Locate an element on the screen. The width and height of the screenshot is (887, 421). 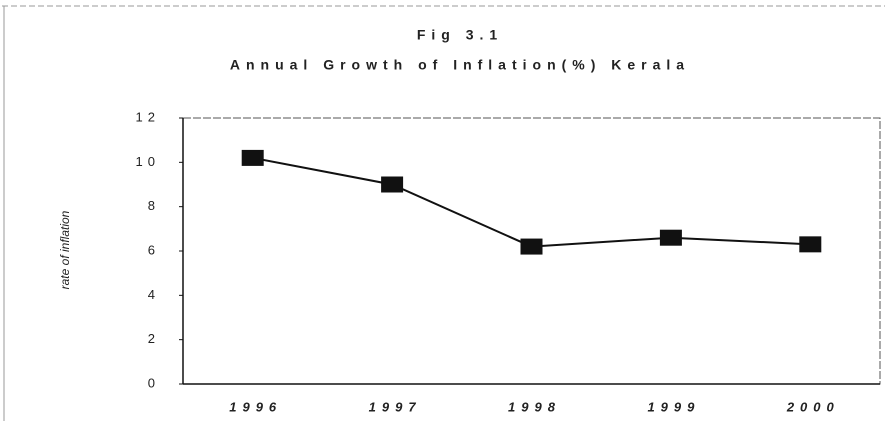
y-tick-label: 0 is located at coordinates (154, 382).